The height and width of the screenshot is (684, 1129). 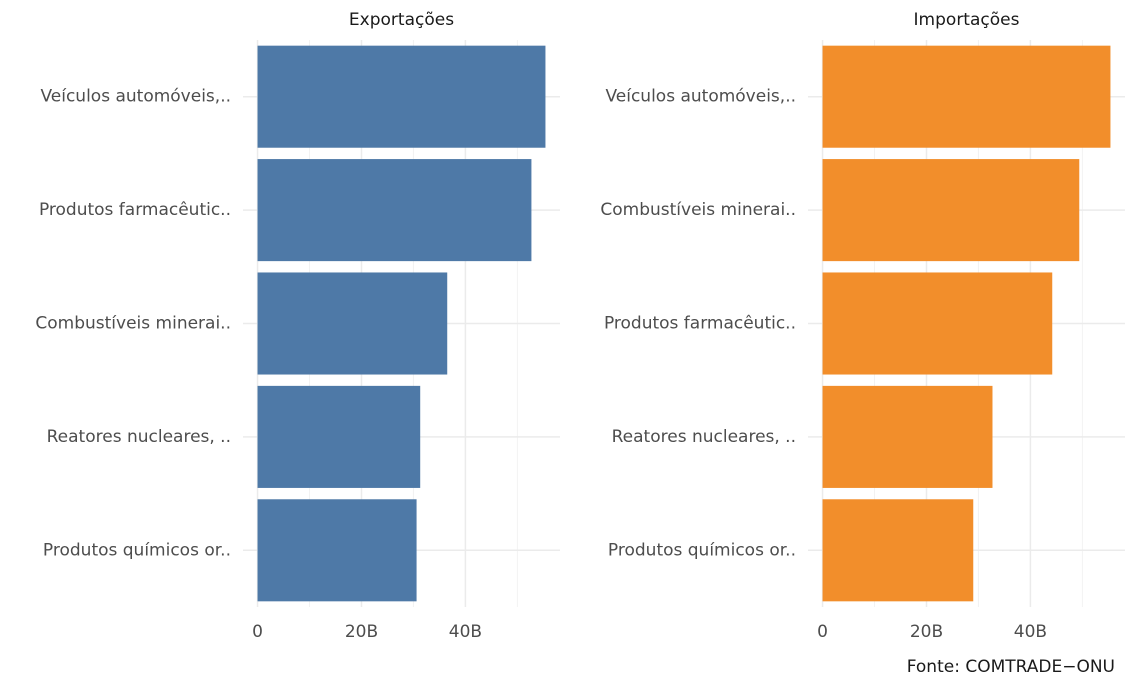 What do you see at coordinates (1011, 667) in the screenshot?
I see `caption: Fonte: COMTRADE−ONU` at bounding box center [1011, 667].